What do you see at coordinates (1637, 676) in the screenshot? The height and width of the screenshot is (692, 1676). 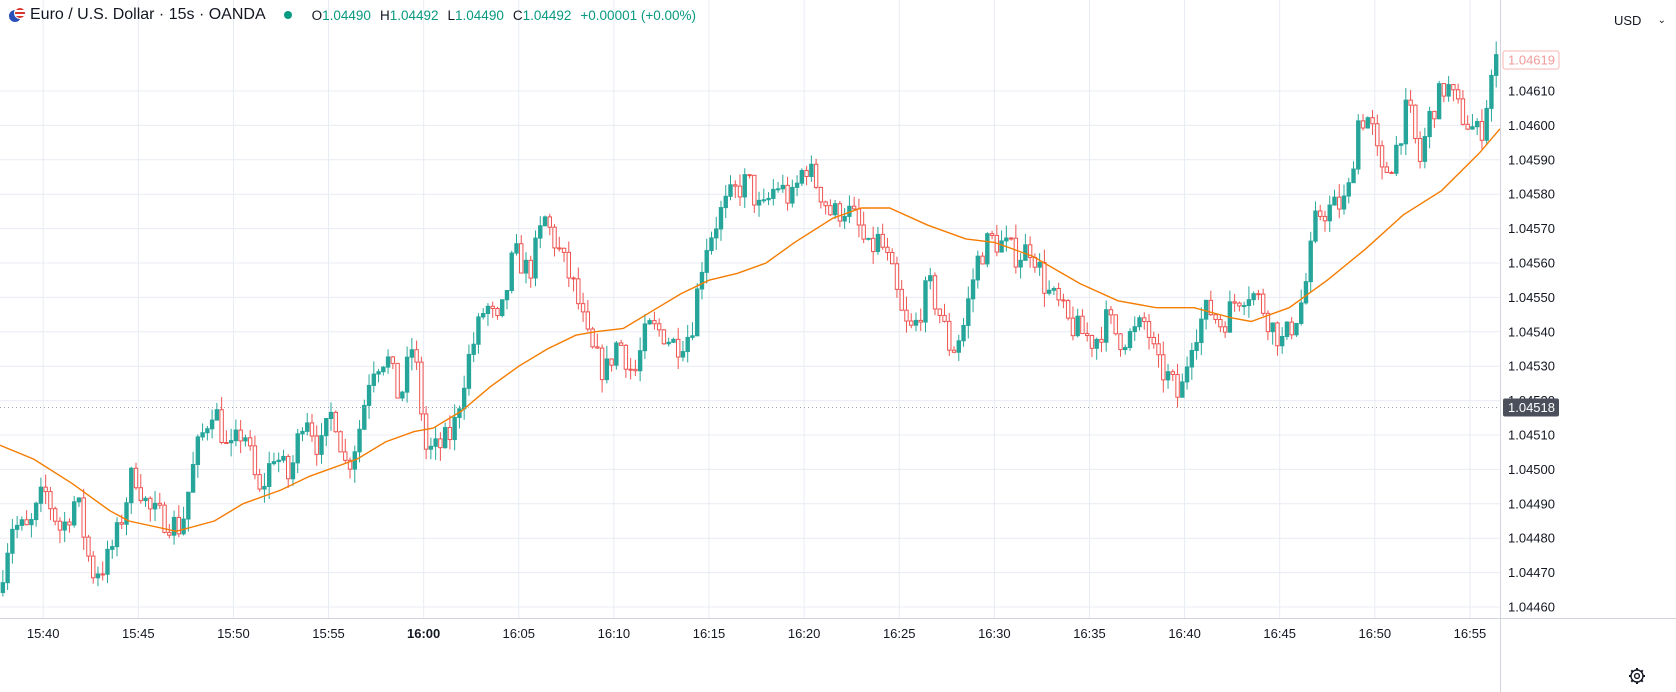 I see `chart-settings-button` at bounding box center [1637, 676].